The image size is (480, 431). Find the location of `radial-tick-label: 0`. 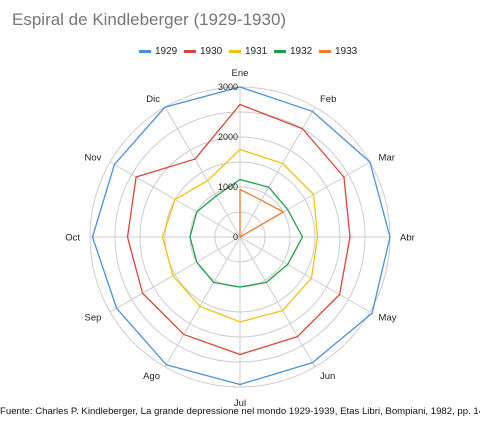

radial-tick-label: 0 is located at coordinates (235, 237).